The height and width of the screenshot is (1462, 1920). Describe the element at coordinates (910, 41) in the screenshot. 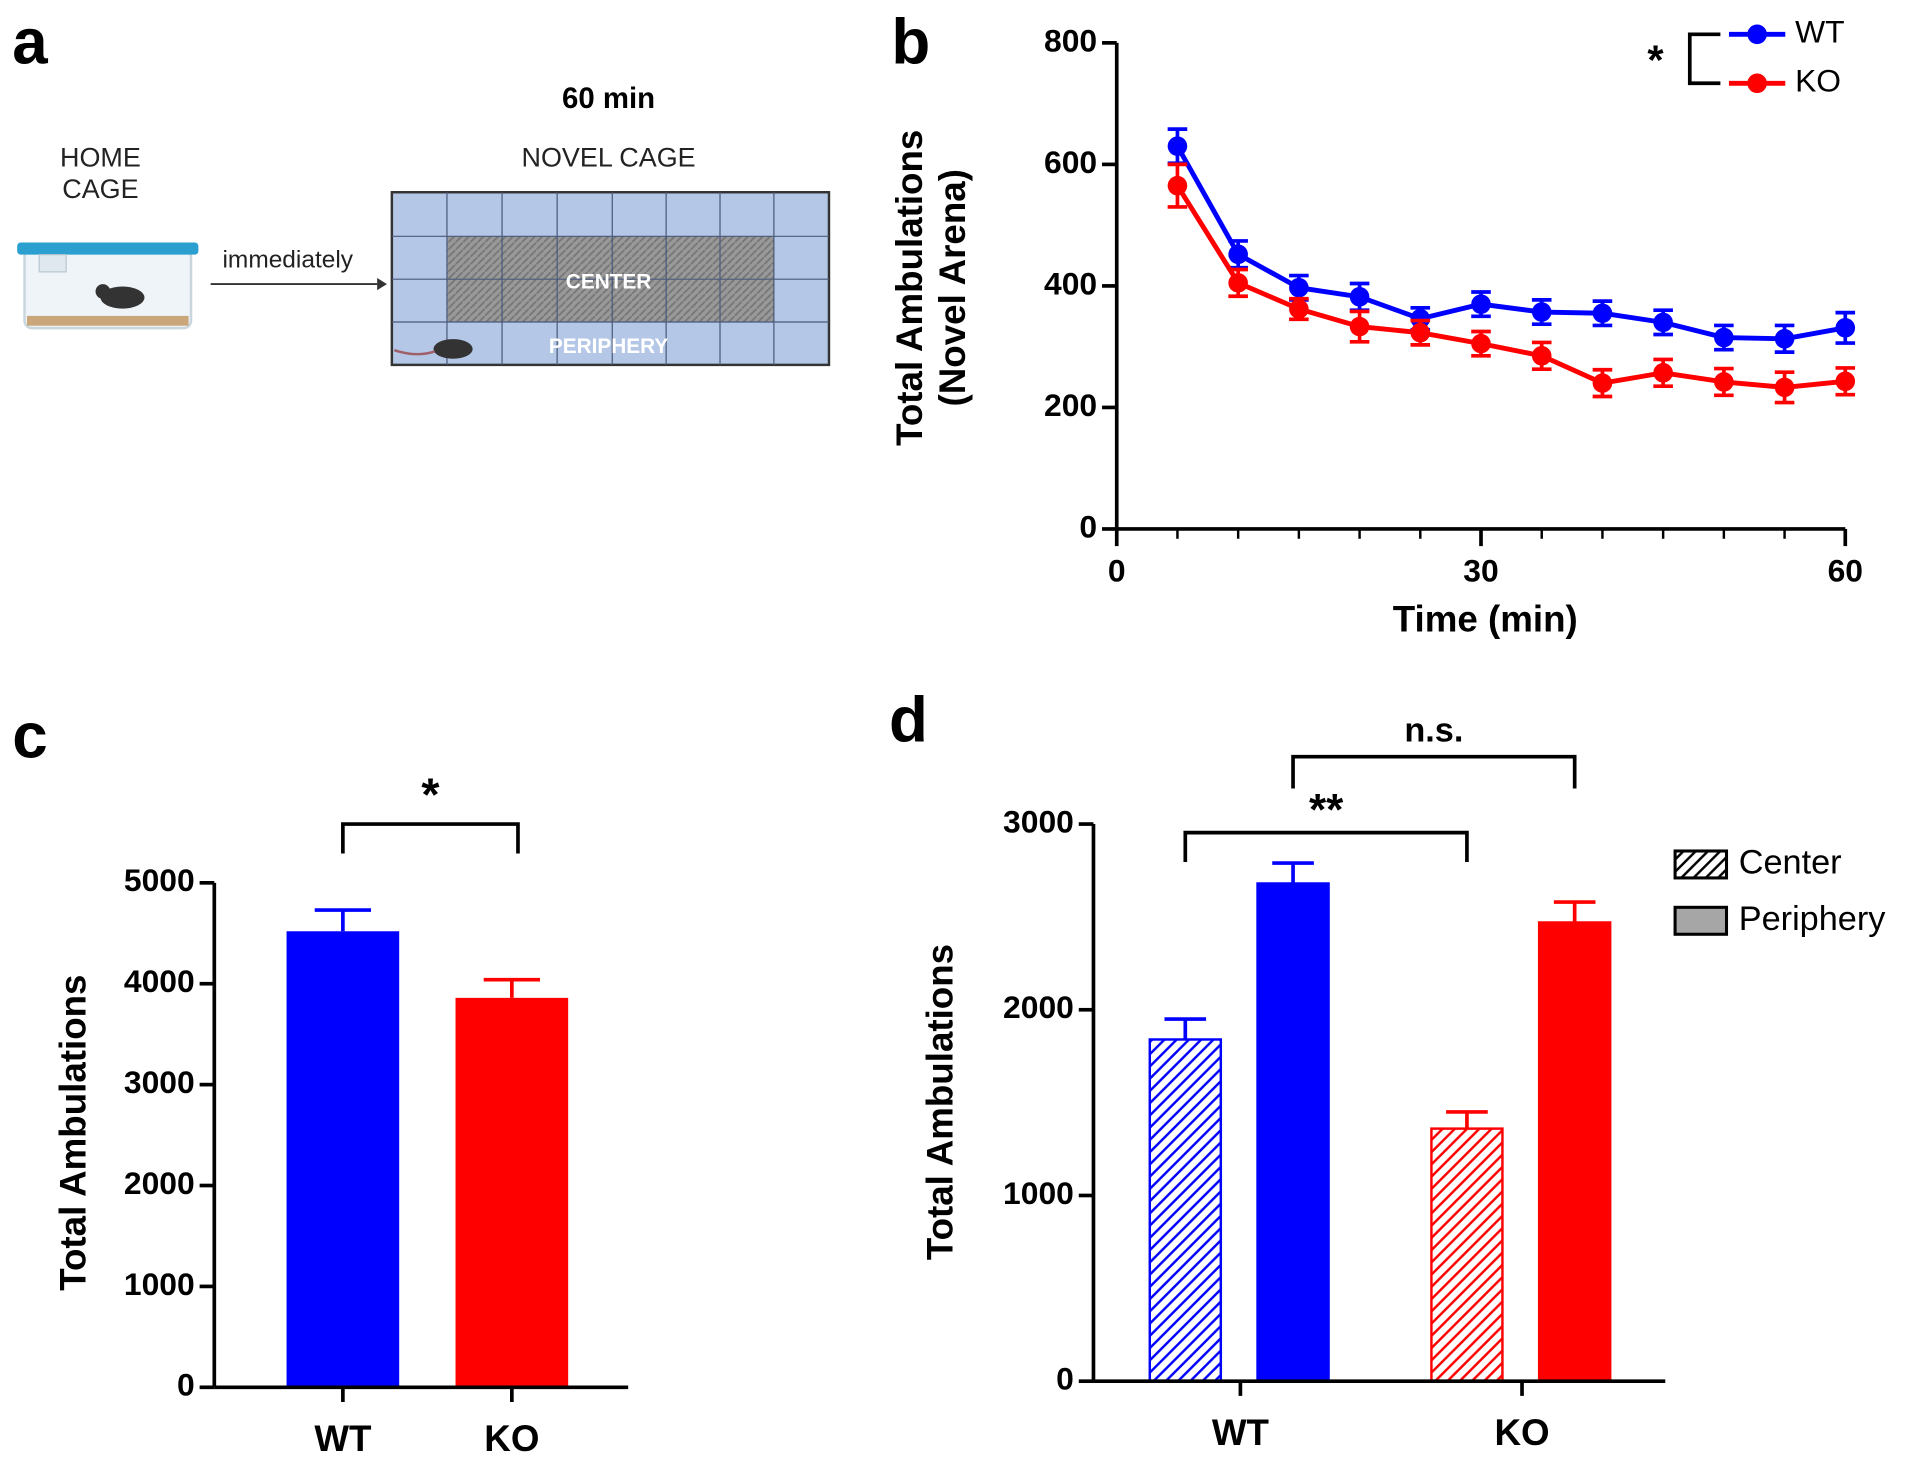

I see `panel-label: b` at that location.